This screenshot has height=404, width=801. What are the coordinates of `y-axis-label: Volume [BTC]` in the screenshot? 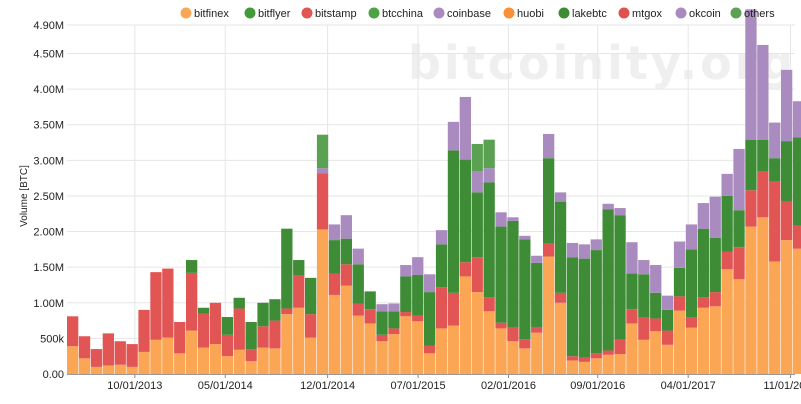 It's located at (24, 196).